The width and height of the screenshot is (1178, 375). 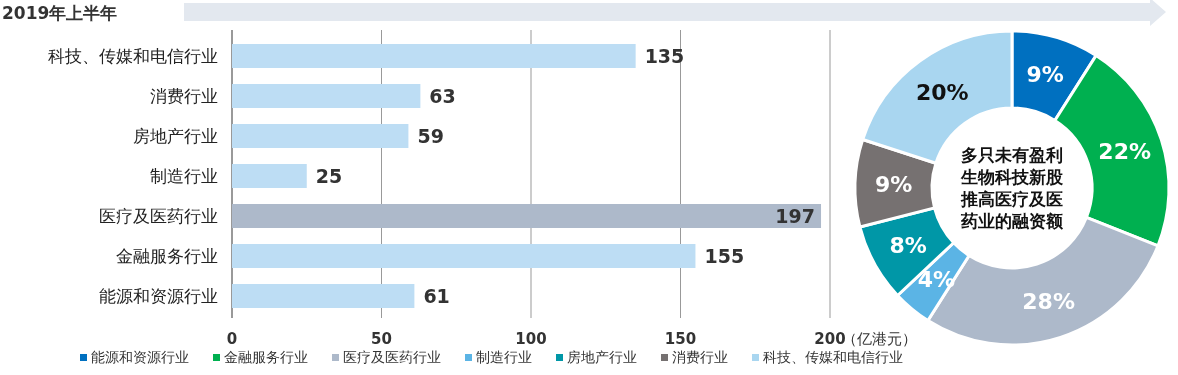 What do you see at coordinates (442, 96) in the screenshot?
I see `data-label: 63` at bounding box center [442, 96].